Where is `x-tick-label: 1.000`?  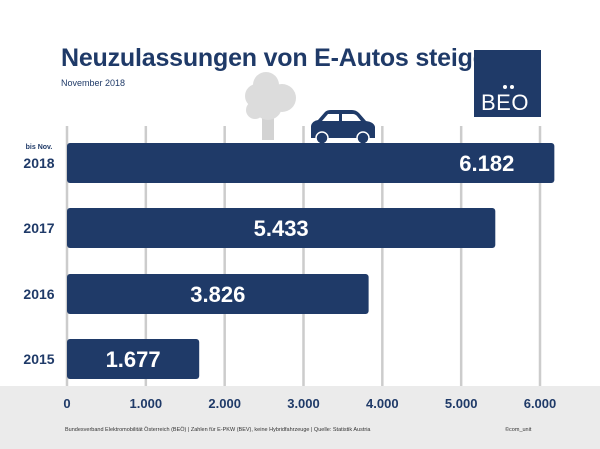
x-tick-label: 1.000 is located at coordinates (146, 403).